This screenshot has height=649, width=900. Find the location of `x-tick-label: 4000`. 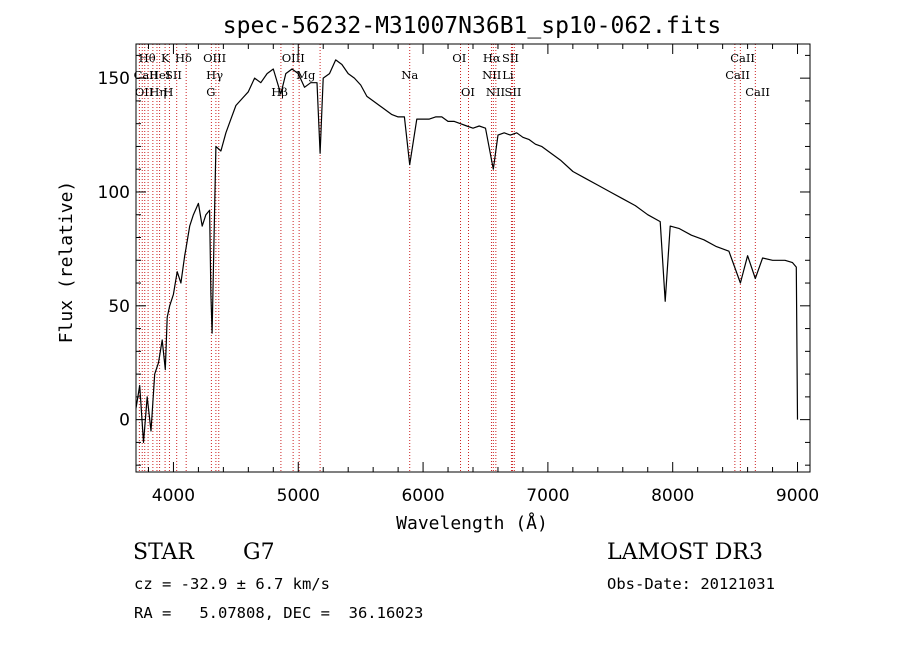

x-tick-label: 4000 is located at coordinates (173, 496).